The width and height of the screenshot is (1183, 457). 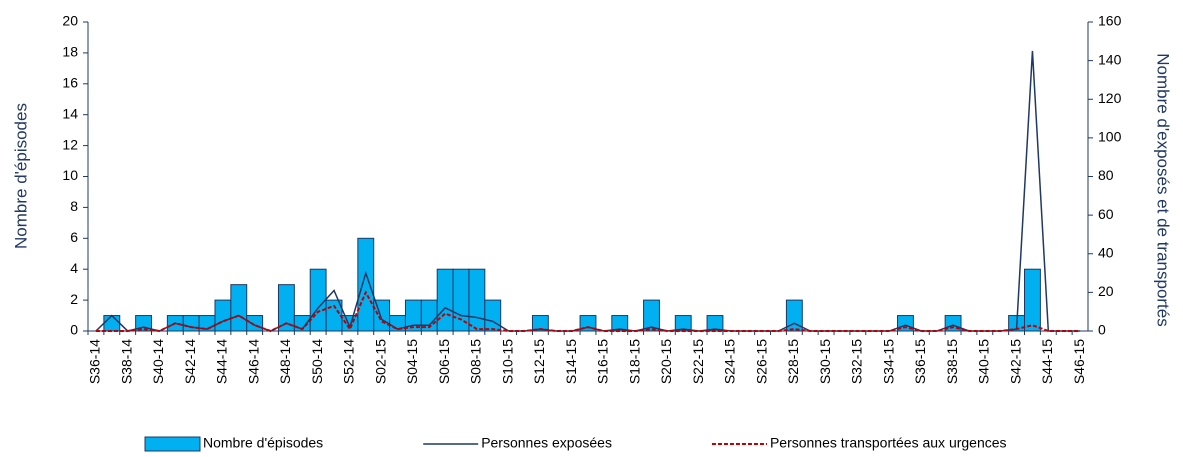 I want to click on y-tick-label: 16, so click(x=70, y=83).